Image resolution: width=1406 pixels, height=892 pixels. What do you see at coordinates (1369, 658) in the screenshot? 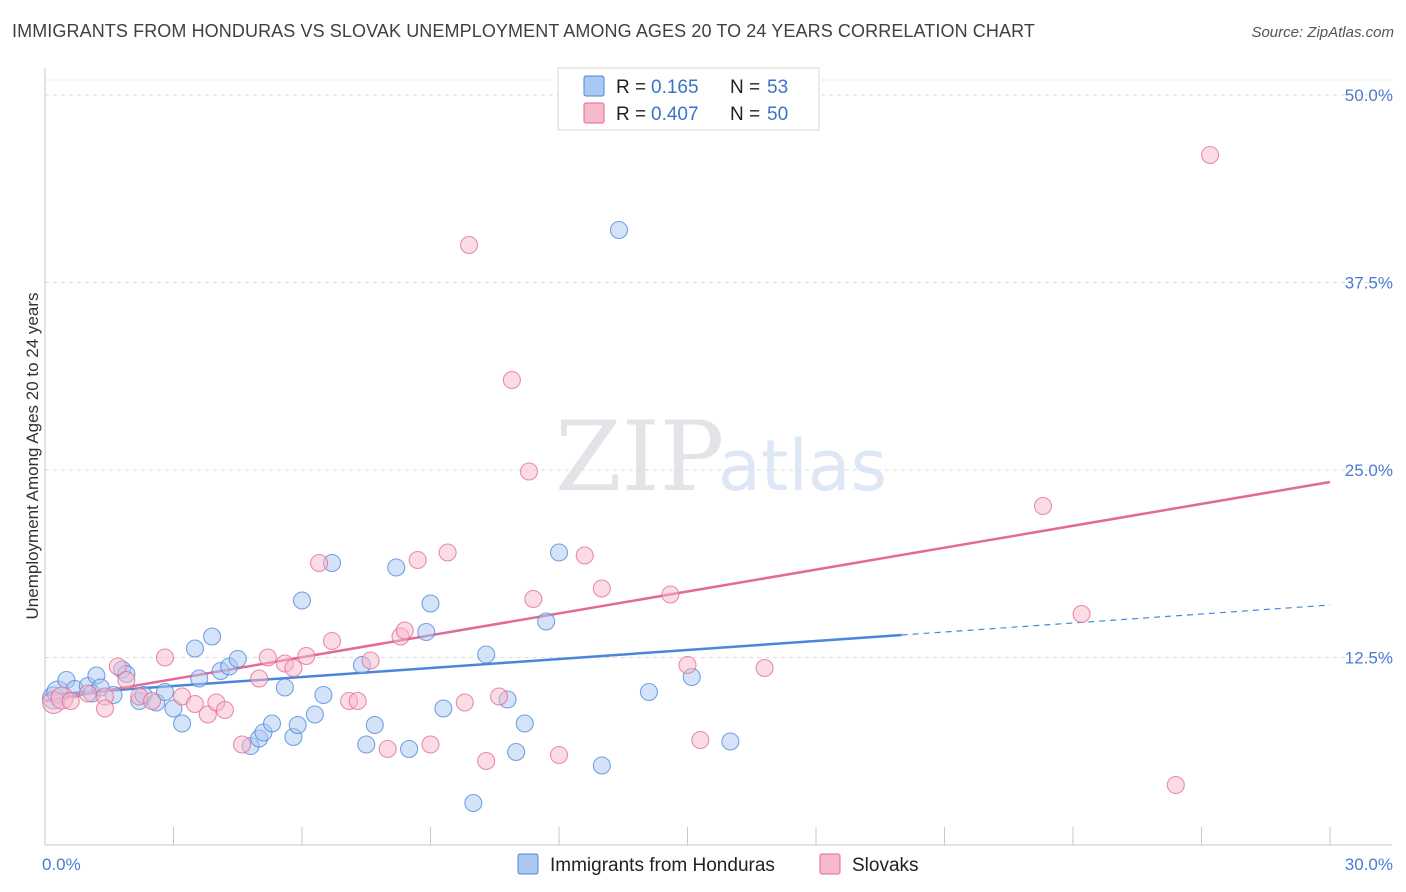
I see `y-tick-label: 12.5%` at bounding box center [1369, 658].